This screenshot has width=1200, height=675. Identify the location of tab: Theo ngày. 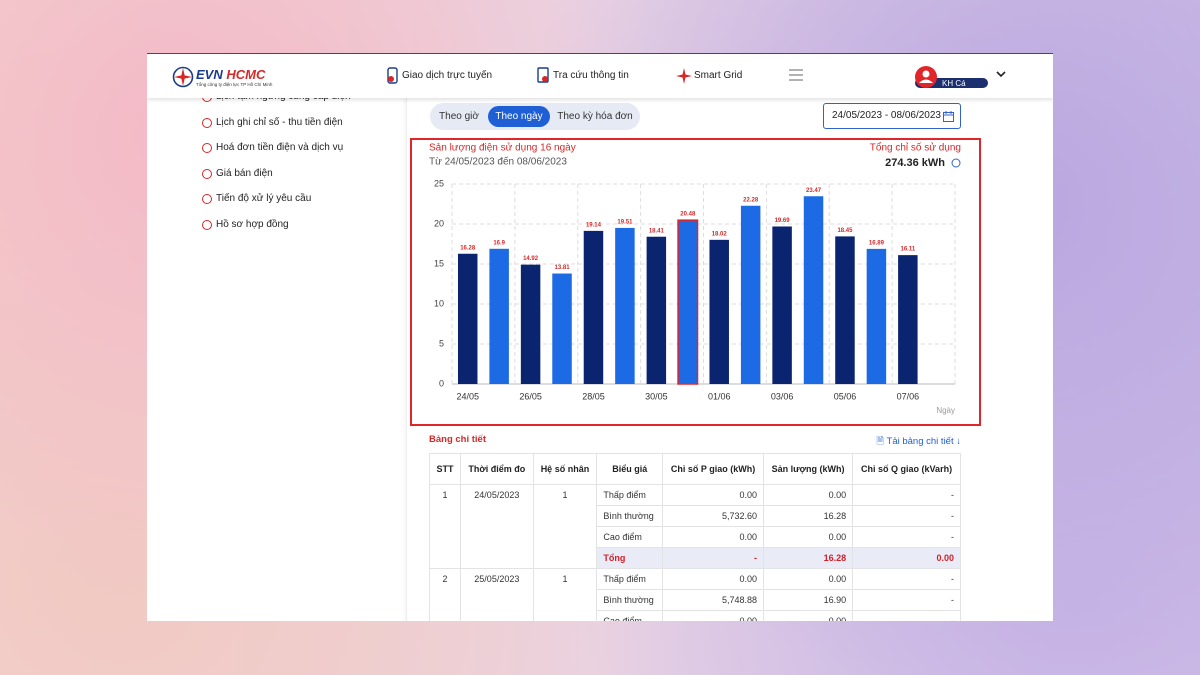
(519, 116).